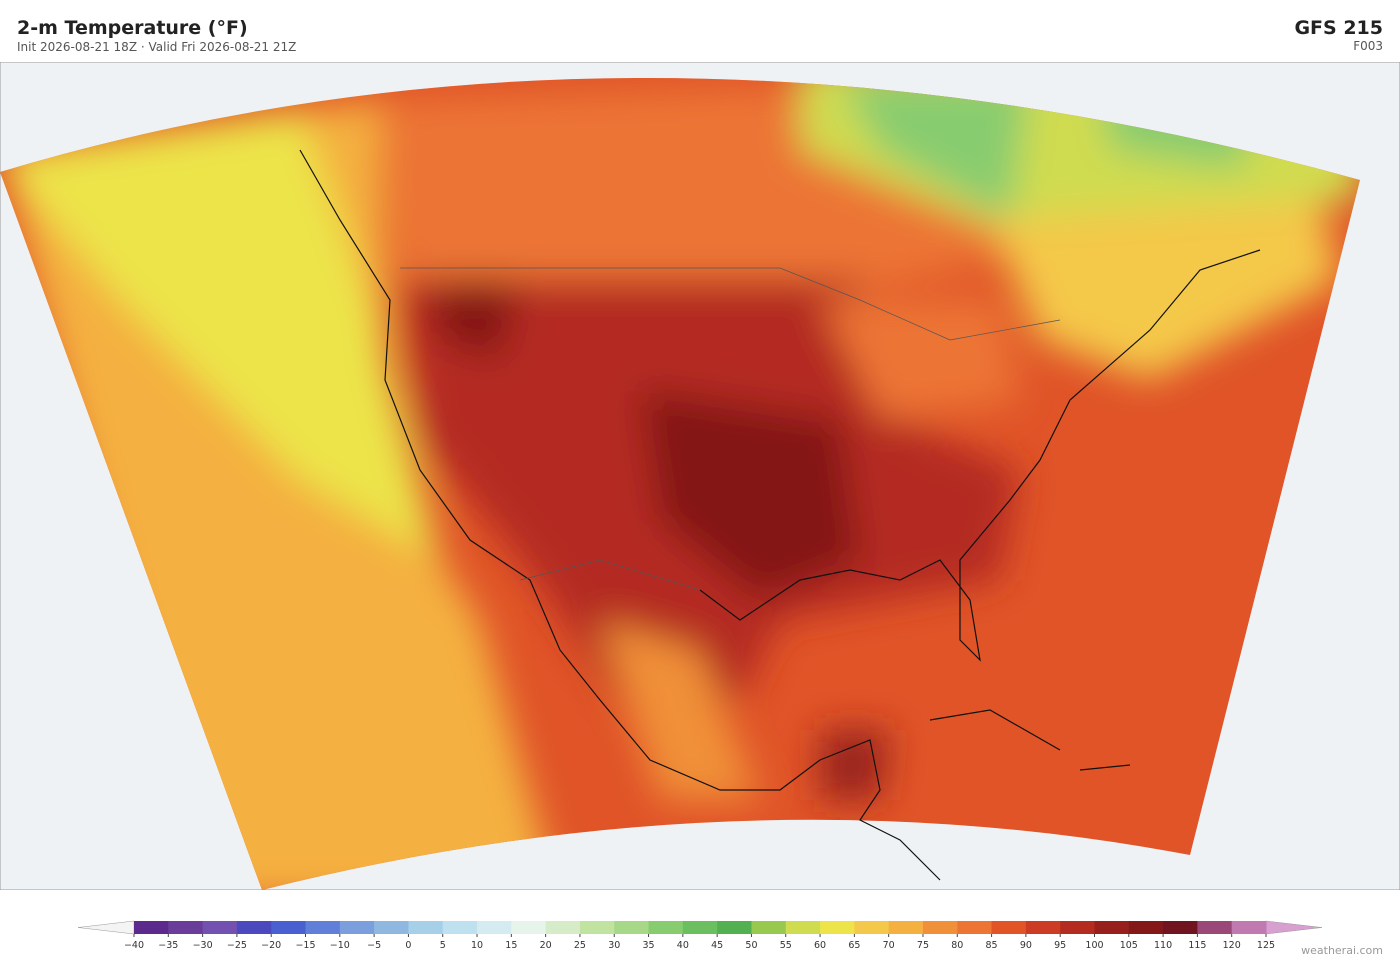 This screenshot has height=968, width=1400. I want to click on credit: weatherai.com, so click(1342, 950).